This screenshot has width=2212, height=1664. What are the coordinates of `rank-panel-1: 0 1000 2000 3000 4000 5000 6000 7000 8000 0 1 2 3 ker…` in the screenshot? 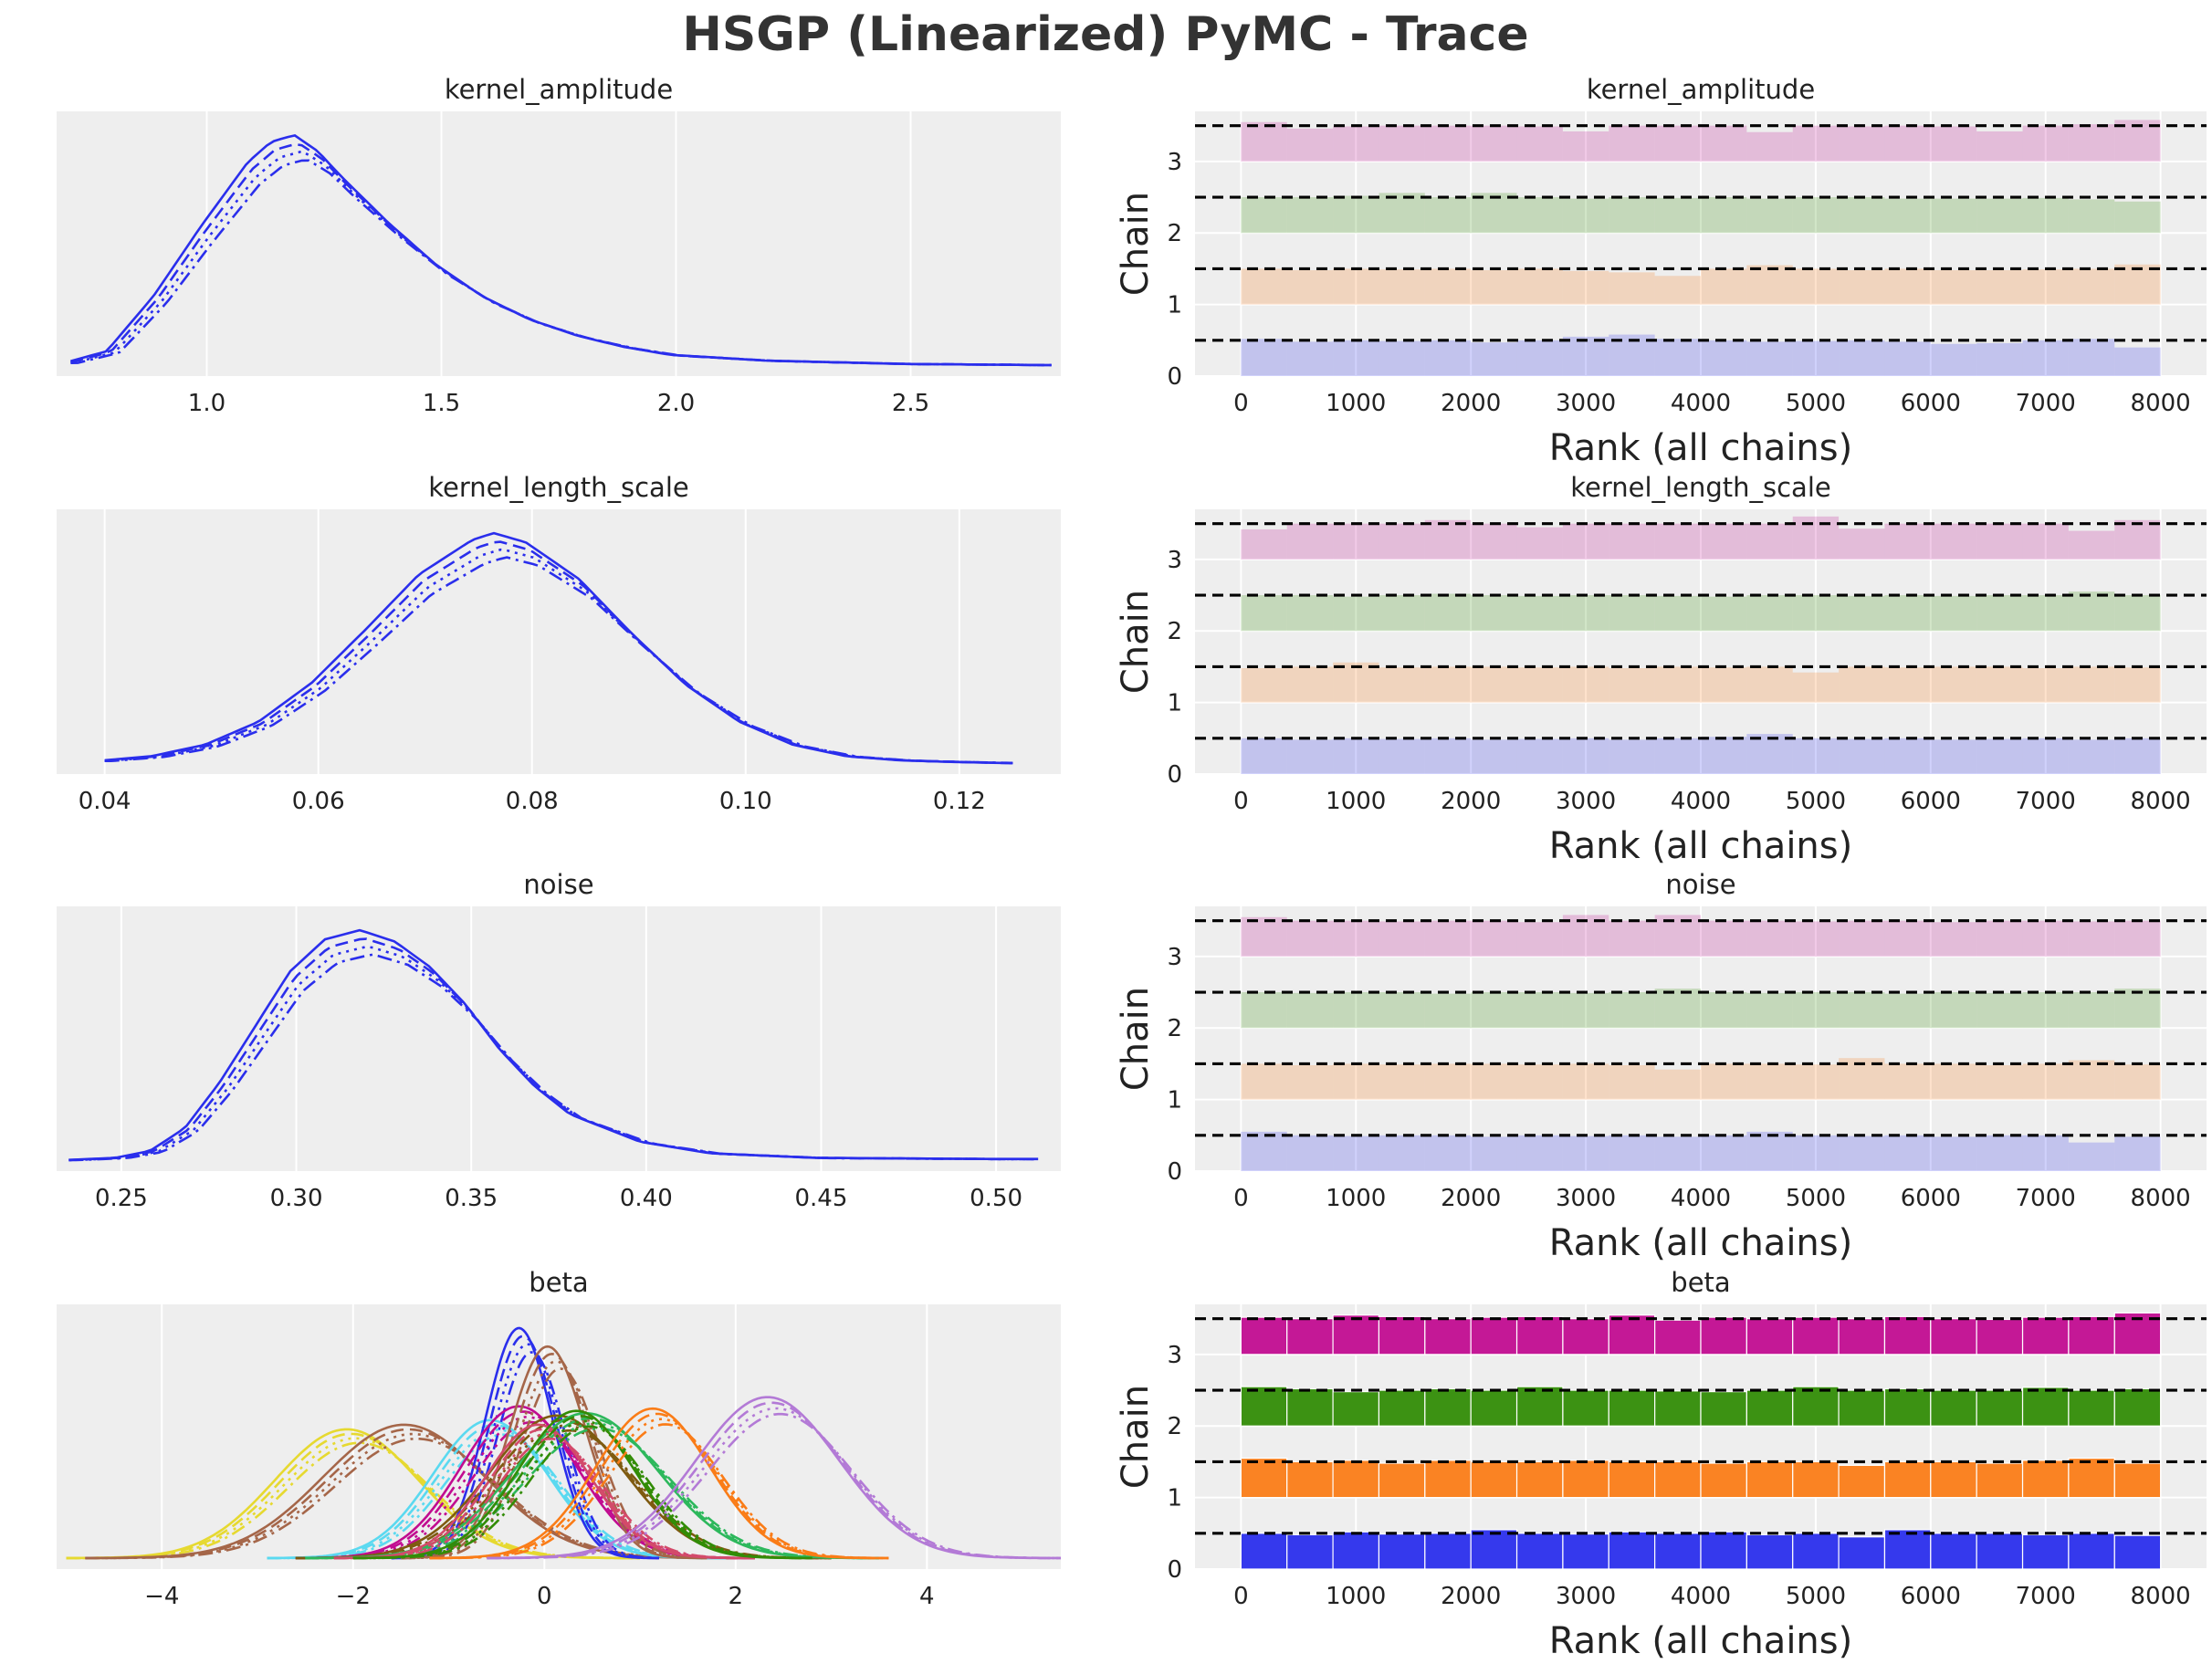 It's located at (1661, 271).